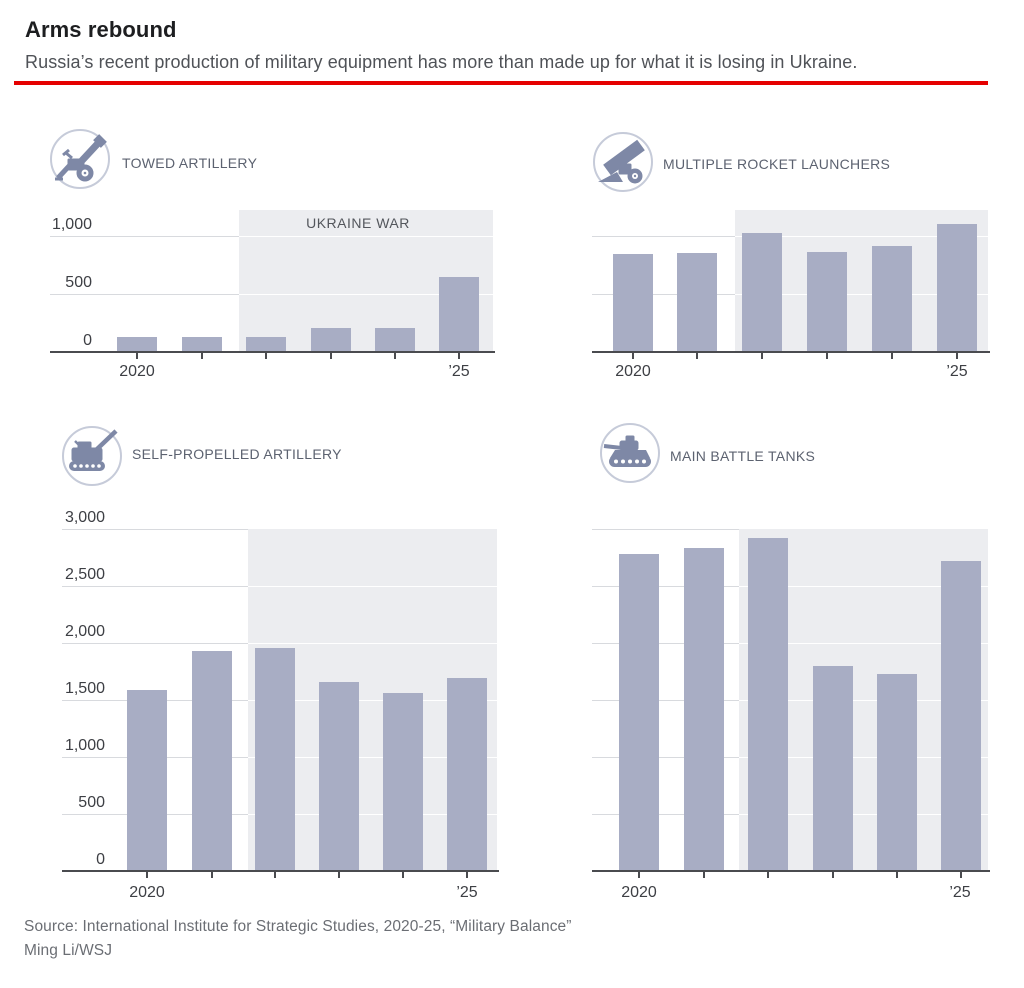  What do you see at coordinates (358, 223) in the screenshot?
I see `ukraine-war-annotation: UKRAINE WAR` at bounding box center [358, 223].